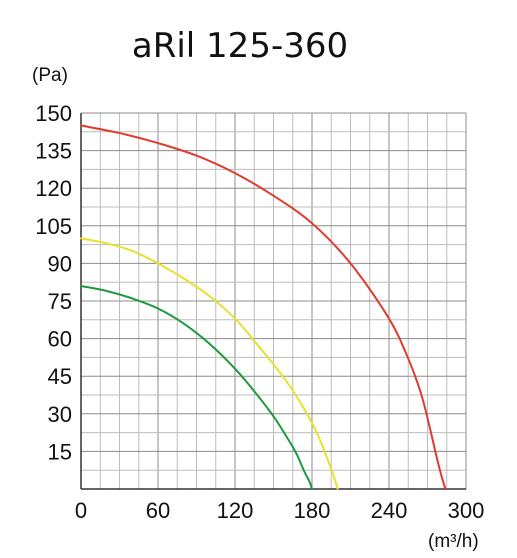 This screenshot has width=517, height=558. Describe the element at coordinates (53, 188) in the screenshot. I see `y-tick-label-7: 120` at that location.